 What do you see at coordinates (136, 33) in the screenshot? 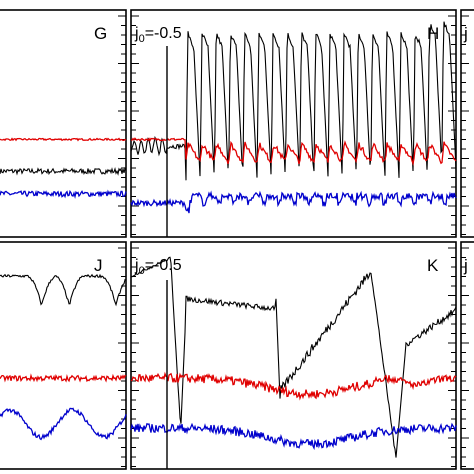
I see `panel-h-annotation-main: j` at bounding box center [136, 33].